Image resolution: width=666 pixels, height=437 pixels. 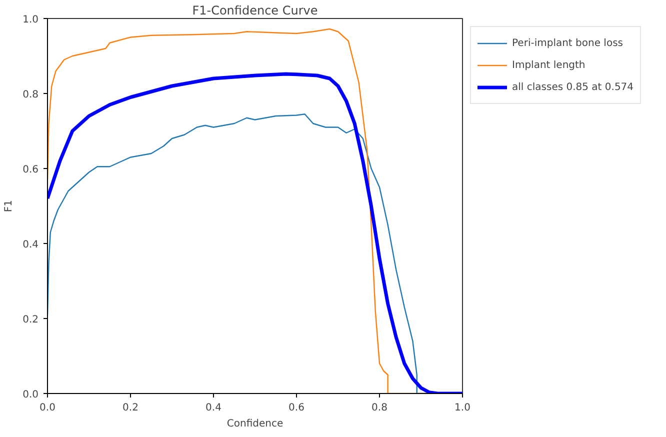 What do you see at coordinates (573, 87) in the screenshot?
I see `legend-label: all classes 0.85 at 0.574` at bounding box center [573, 87].